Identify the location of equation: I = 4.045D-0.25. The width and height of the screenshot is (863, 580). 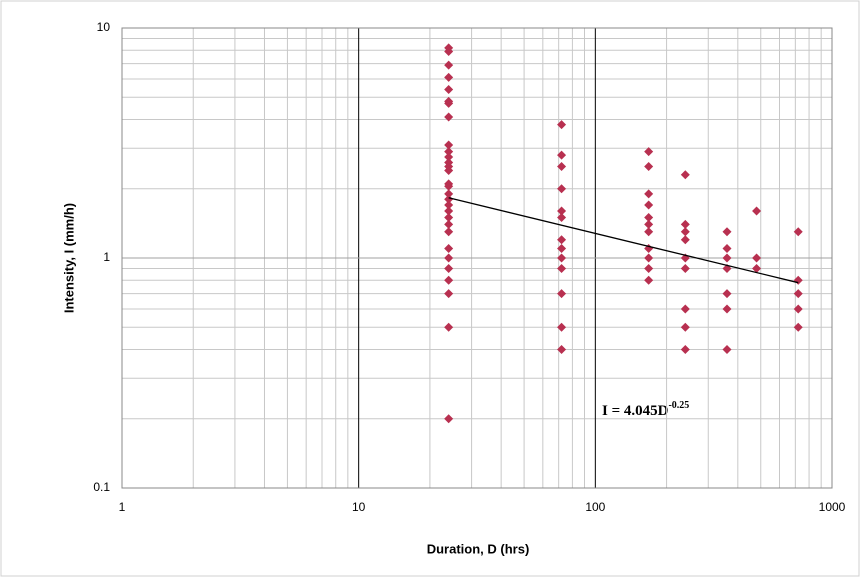
(645, 409).